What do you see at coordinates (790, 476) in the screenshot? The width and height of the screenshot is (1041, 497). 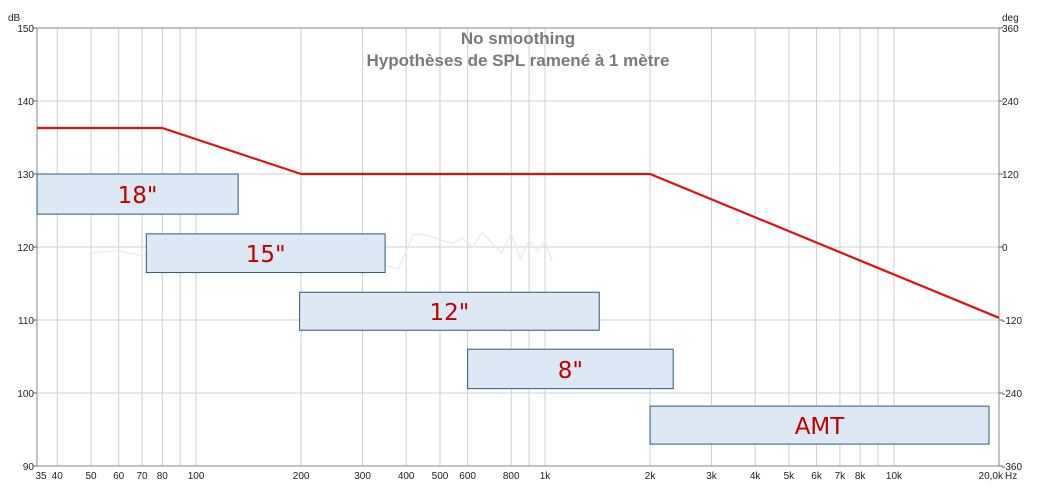 I see `x-tick-label: 5k` at bounding box center [790, 476].